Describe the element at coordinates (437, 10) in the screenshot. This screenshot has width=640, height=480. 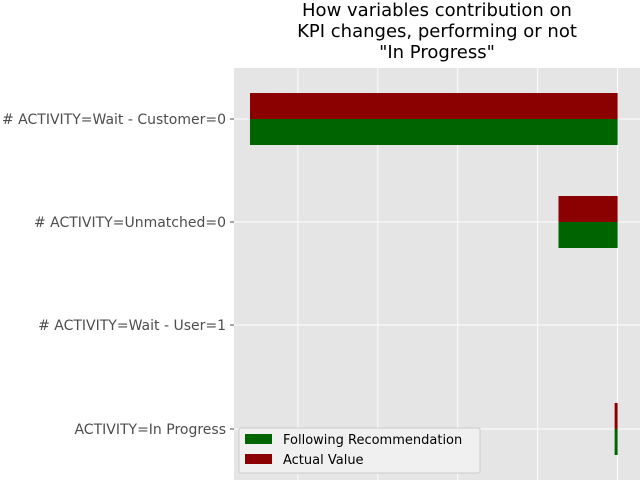
I see `chart-title-line-0: How variables contribution on` at that location.